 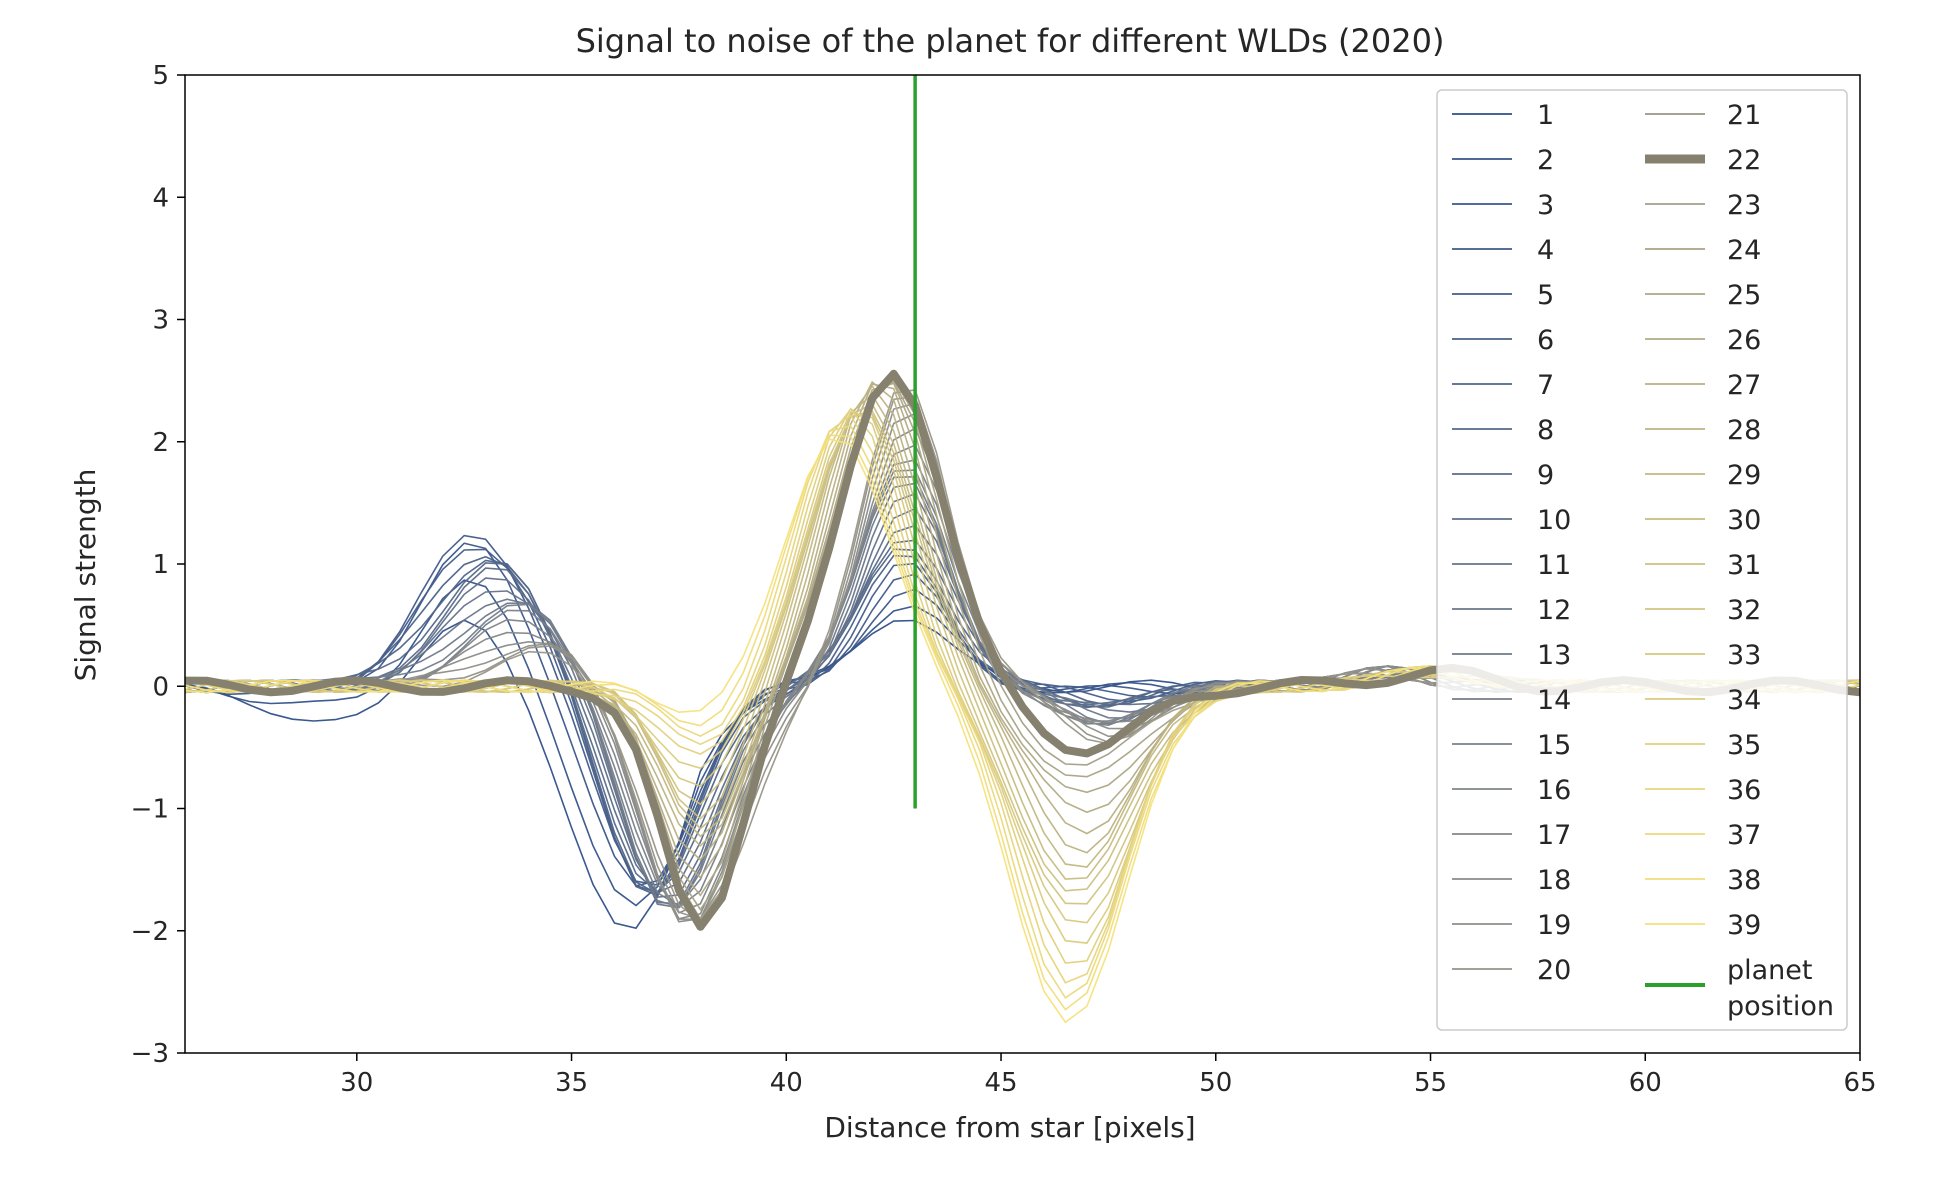 What do you see at coordinates (1545, 385) in the screenshot?
I see `legend-label-7: 7` at bounding box center [1545, 385].